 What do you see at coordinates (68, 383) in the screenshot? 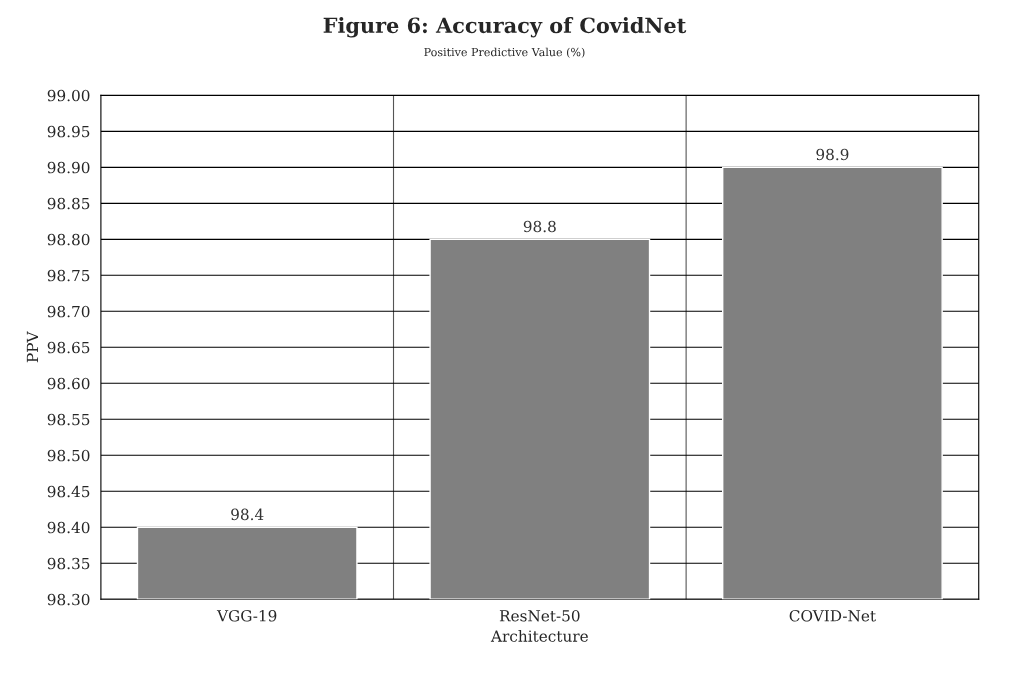
I see `y-tick-label: 98.60` at bounding box center [68, 383].